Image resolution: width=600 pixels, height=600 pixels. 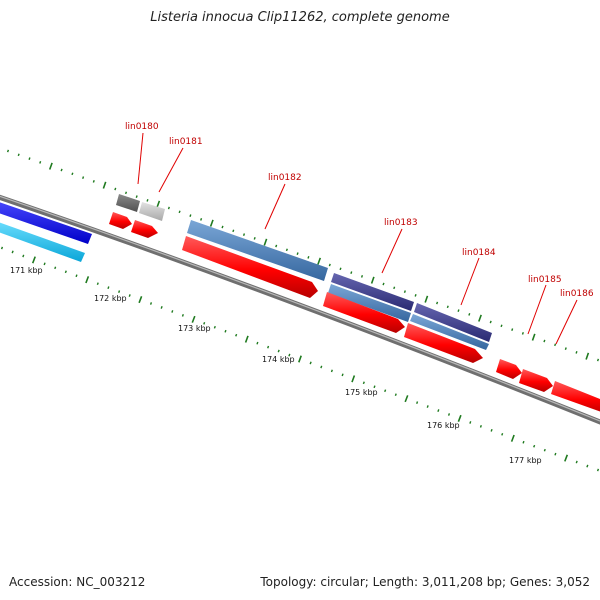 What do you see at coordinates (142, 127) in the screenshot?
I see `gene-label-lin0180: lin0180` at bounding box center [142, 127].